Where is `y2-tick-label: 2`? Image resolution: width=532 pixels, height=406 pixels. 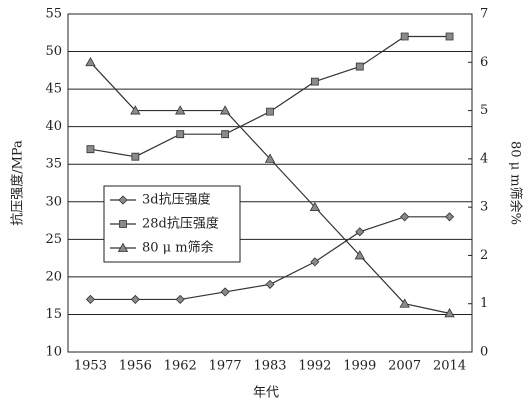
y2-tick-label: 2 is located at coordinates (484, 255).